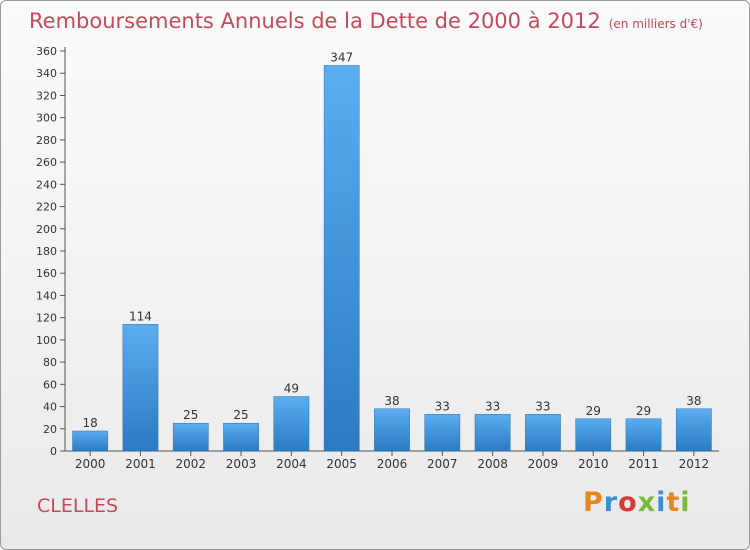 This screenshot has height=550, width=750. I want to click on logo-letter: r, so click(611, 502).